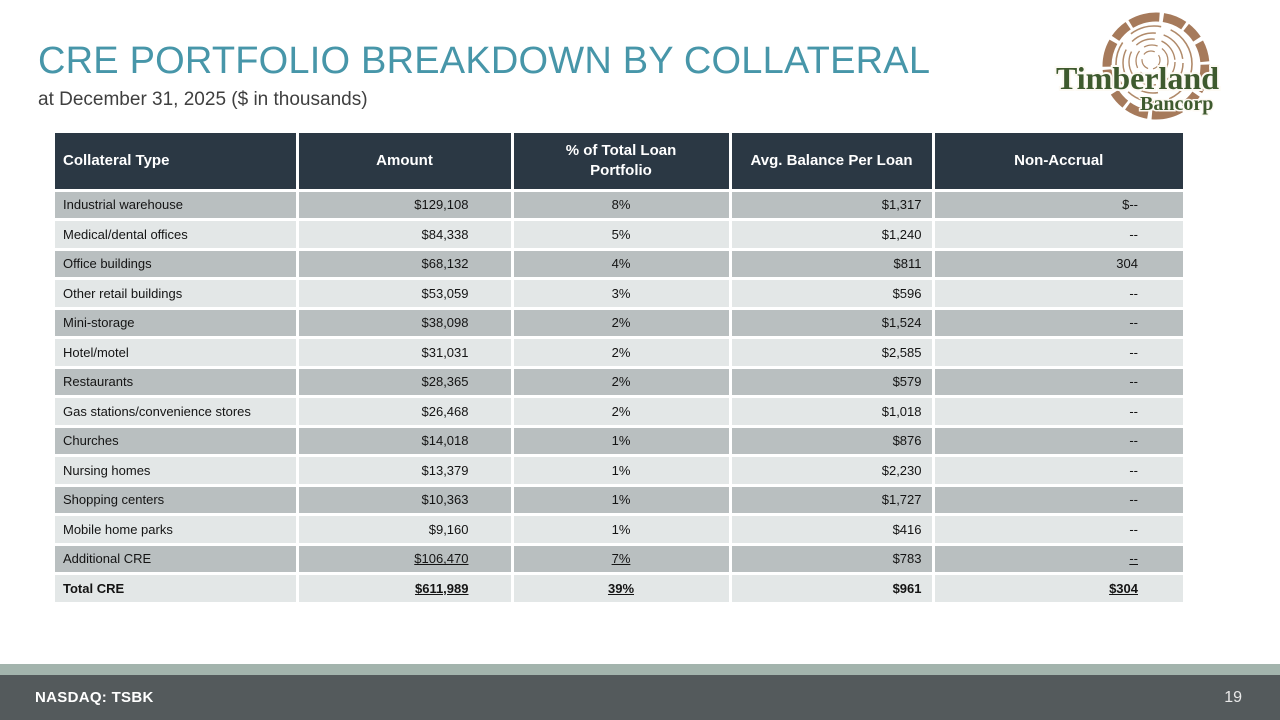 Image resolution: width=1280 pixels, height=720 pixels. What do you see at coordinates (177, 589) in the screenshot?
I see `cell-collateral-type: Total CRE` at bounding box center [177, 589].